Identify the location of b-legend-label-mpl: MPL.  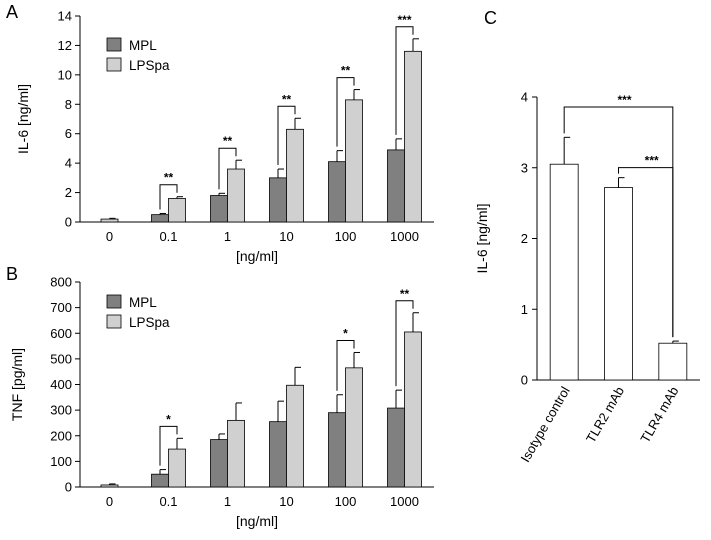
(143, 302).